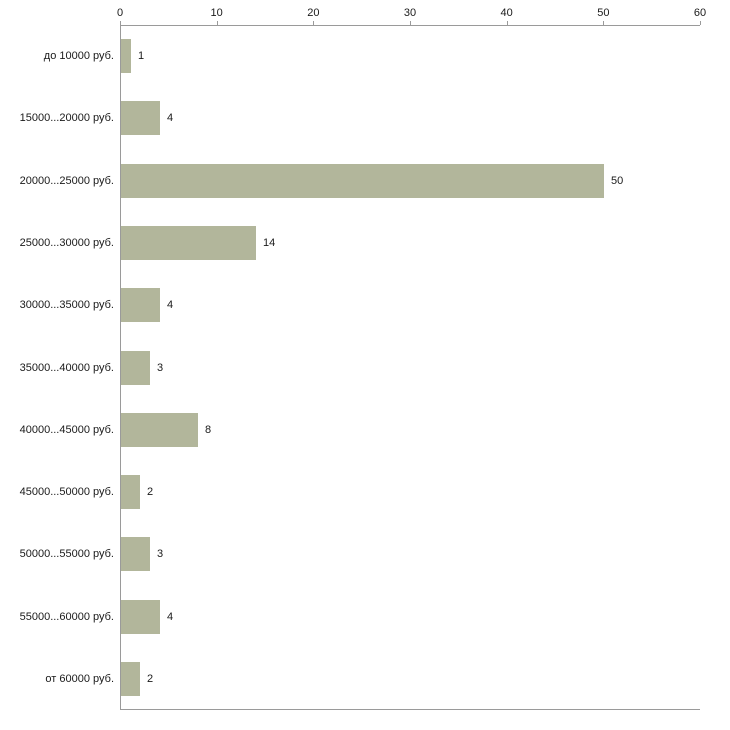 The width and height of the screenshot is (730, 730). Describe the element at coordinates (410, 13) in the screenshot. I see `x-axis-tick-label: 30` at that location.